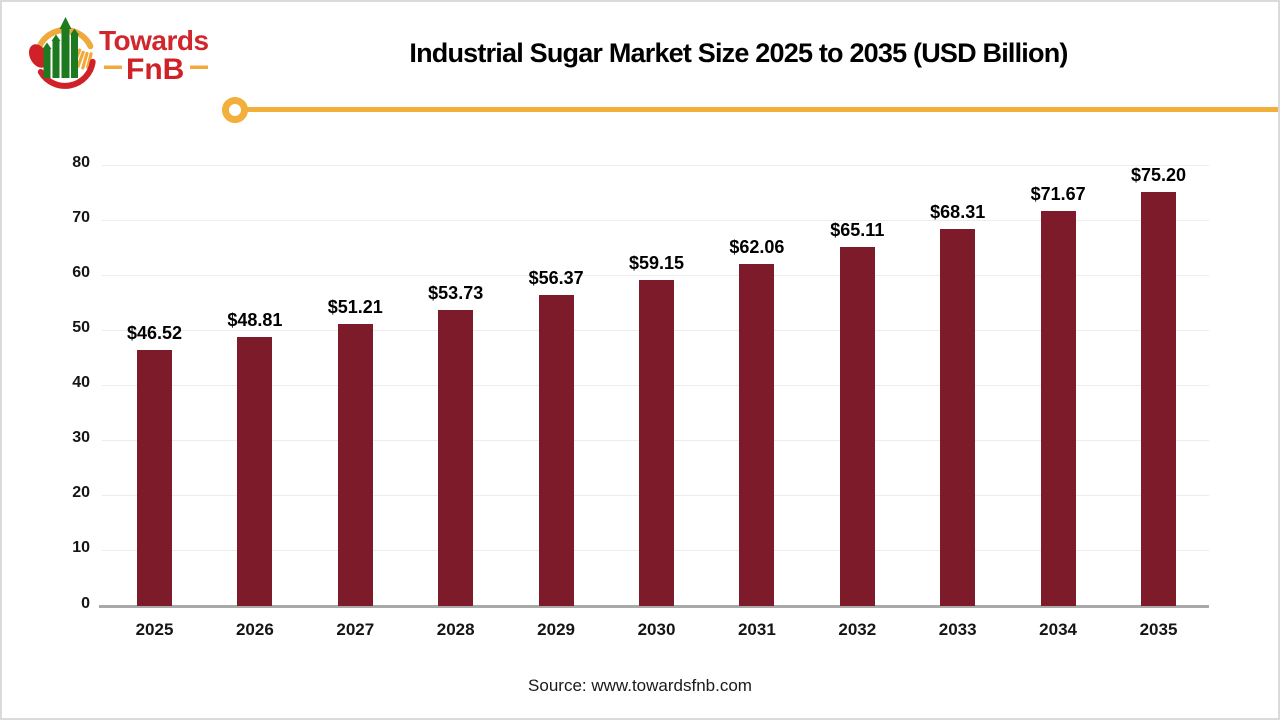  I want to click on y-tick-label-0: 0, so click(85, 603).